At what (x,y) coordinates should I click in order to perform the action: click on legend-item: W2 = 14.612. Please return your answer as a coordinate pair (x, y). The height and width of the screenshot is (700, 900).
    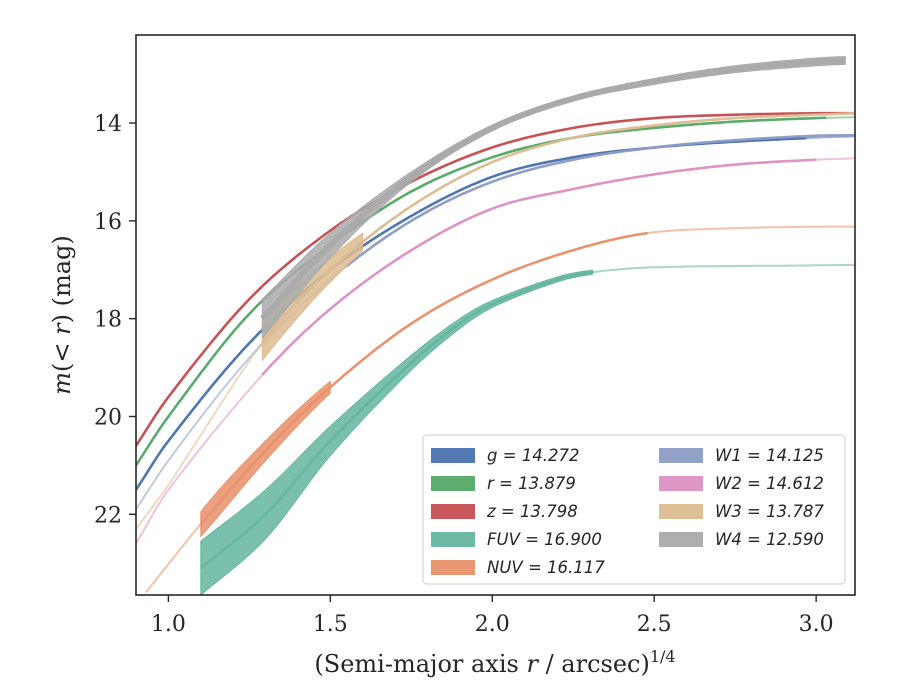
    Looking at the image, I should click on (741, 483).